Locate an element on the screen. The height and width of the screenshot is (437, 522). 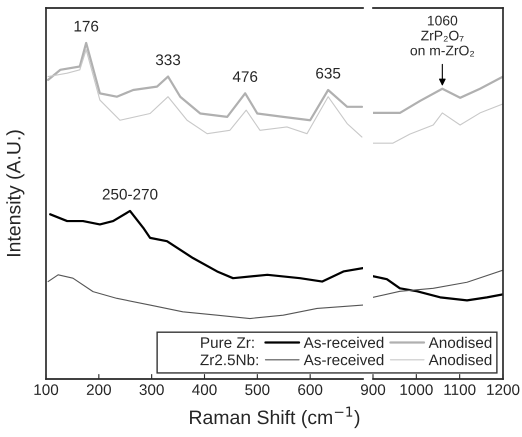
y-axis-title: Intensity (A.U.) is located at coordinates (15, 193).